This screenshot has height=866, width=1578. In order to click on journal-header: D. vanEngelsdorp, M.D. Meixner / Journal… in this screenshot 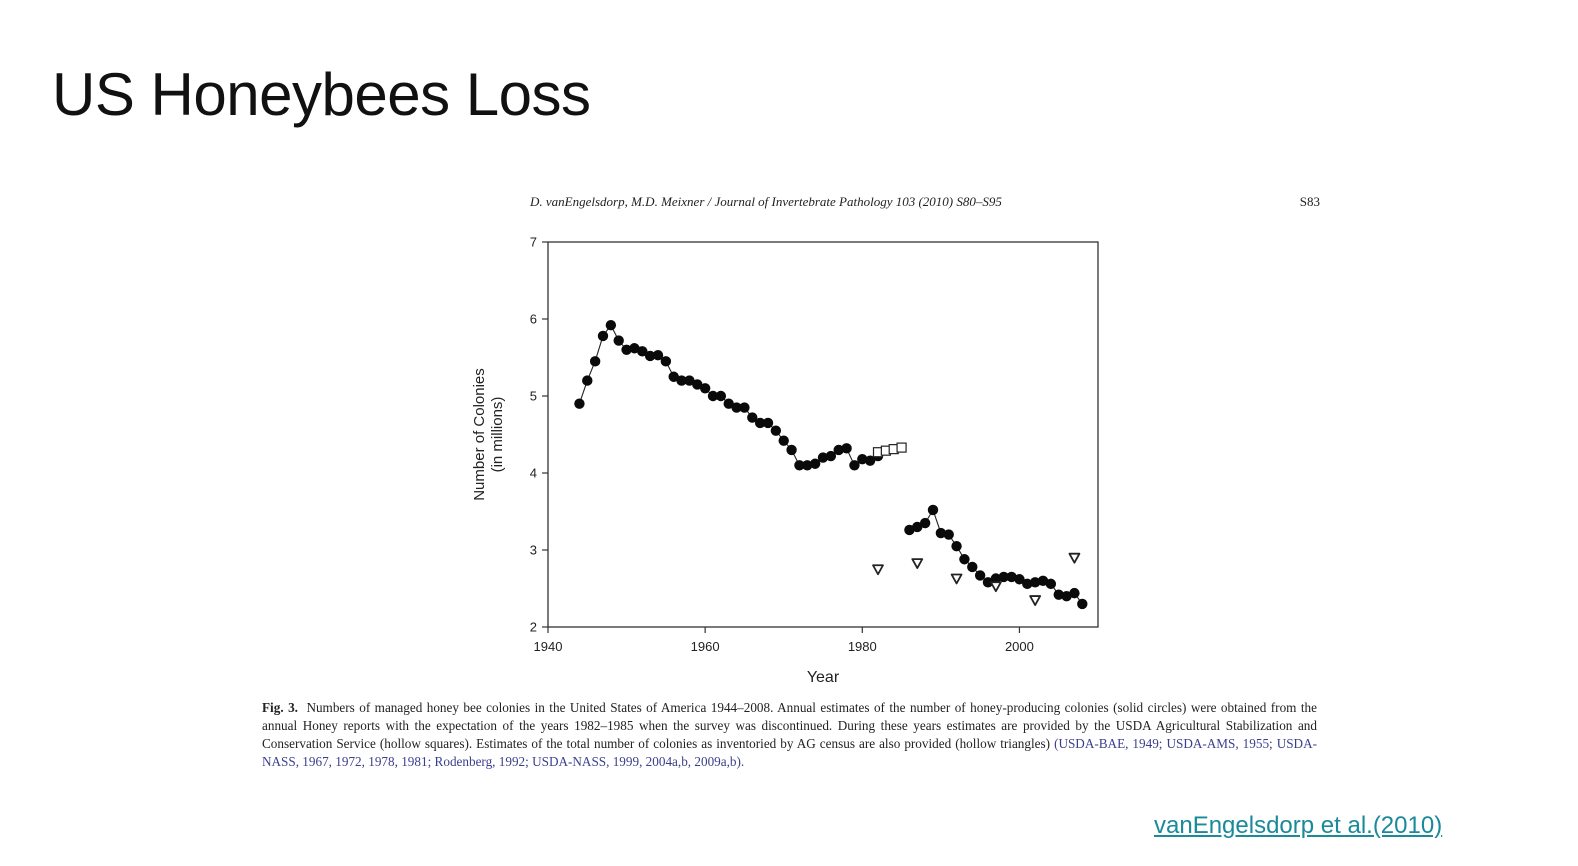, I will do `click(766, 201)`.